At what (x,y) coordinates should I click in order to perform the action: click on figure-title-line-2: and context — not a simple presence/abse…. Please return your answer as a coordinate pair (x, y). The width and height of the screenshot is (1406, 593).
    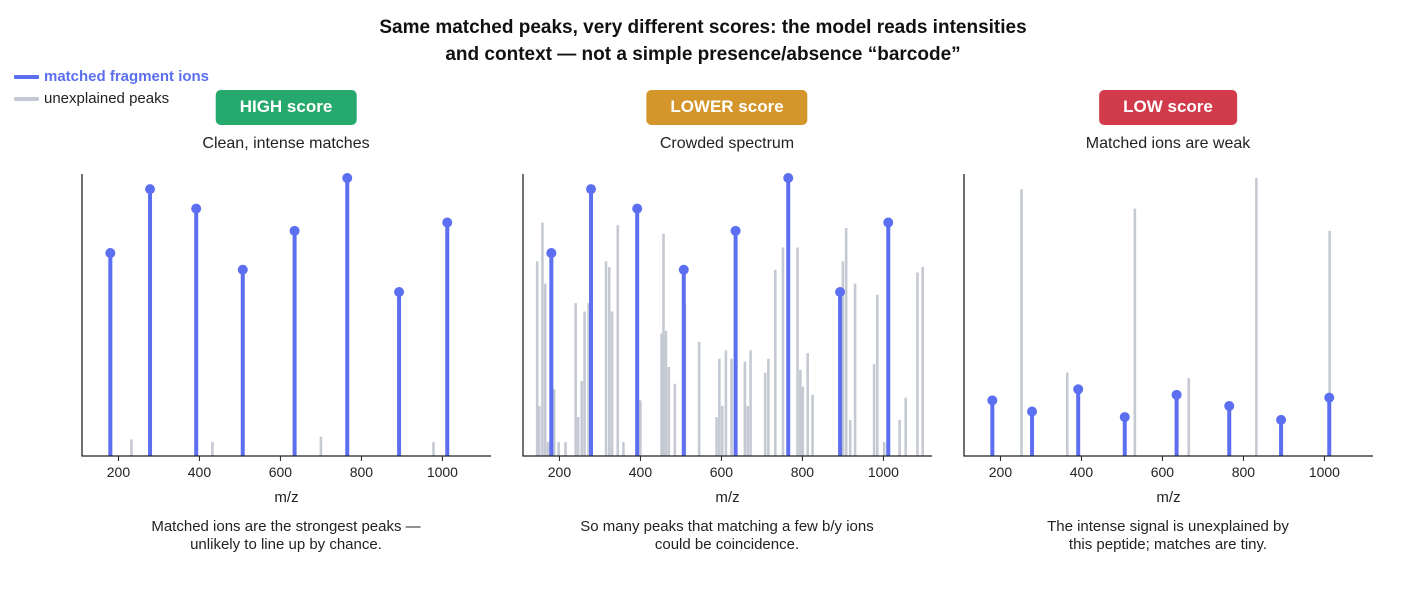
    Looking at the image, I should click on (703, 54).